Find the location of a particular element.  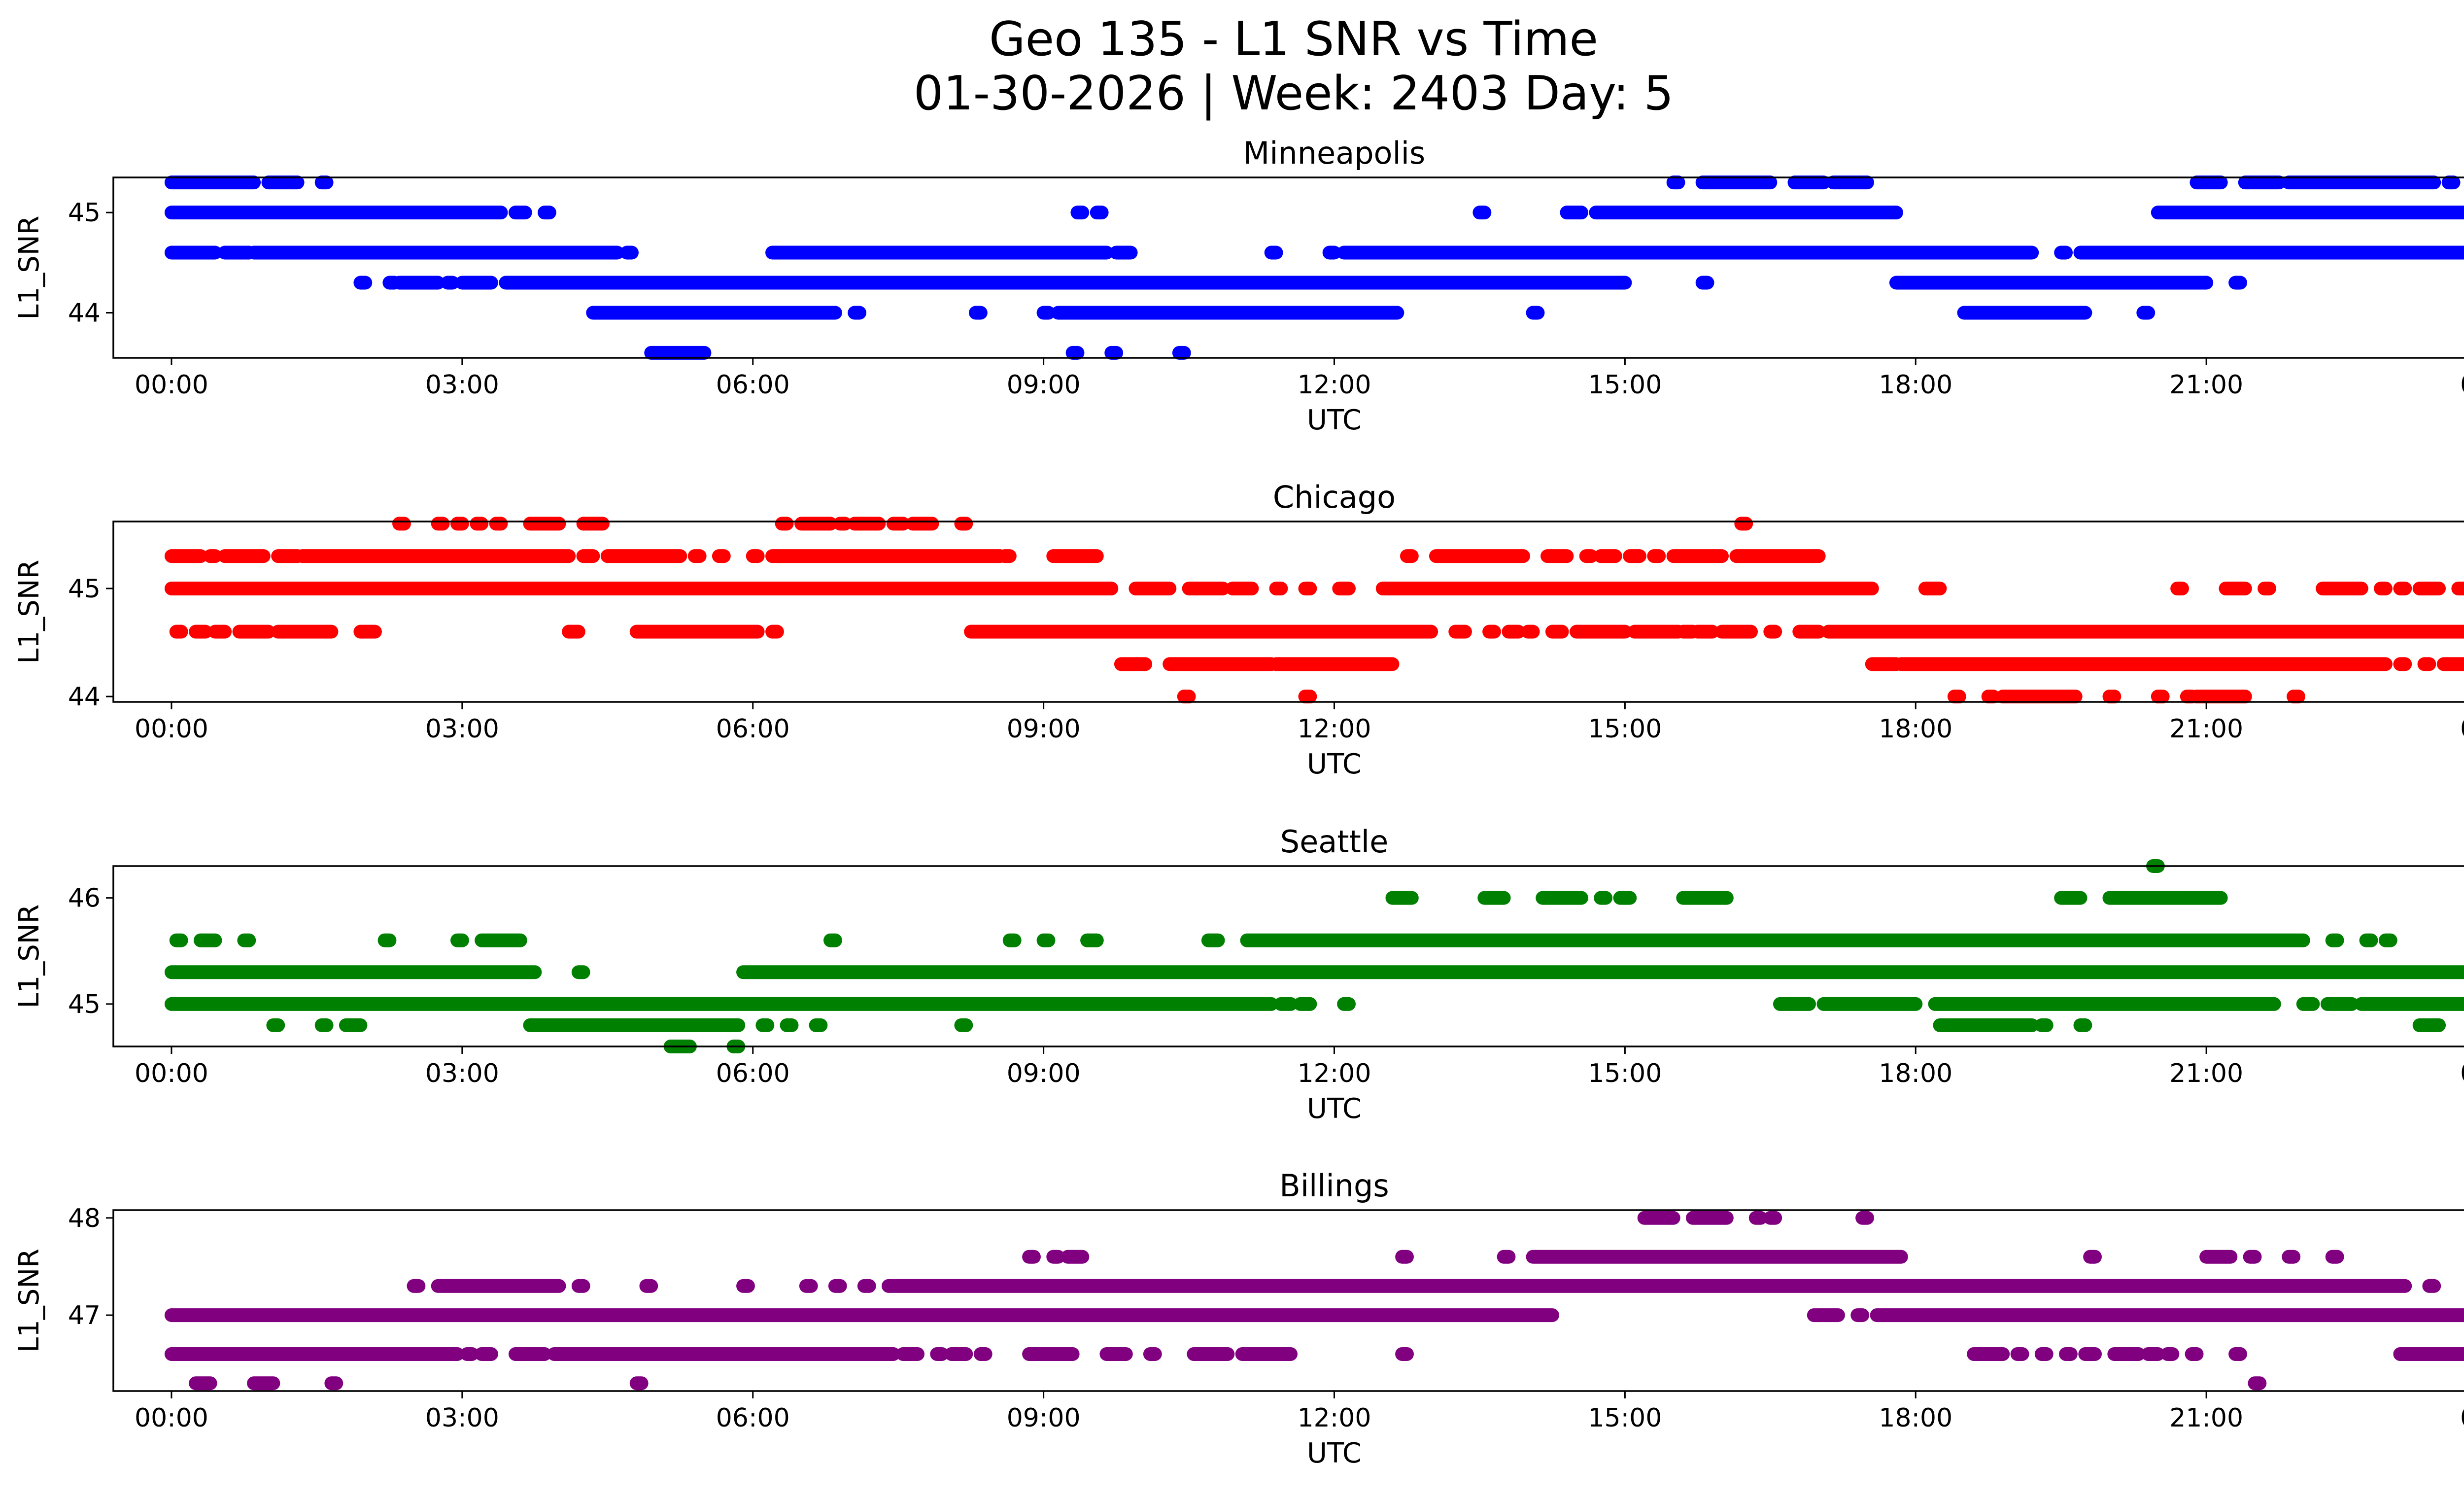

y-axis: 45 46 L1_SNR is located at coordinates (63, 951).